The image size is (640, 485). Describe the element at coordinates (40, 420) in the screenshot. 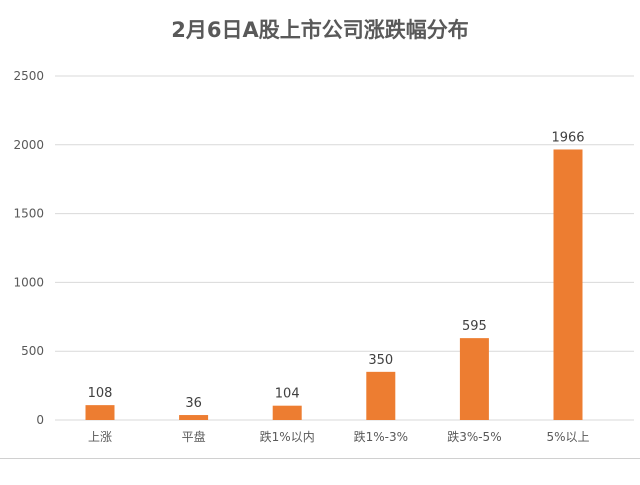

I see `y-tick-label: 0` at that location.